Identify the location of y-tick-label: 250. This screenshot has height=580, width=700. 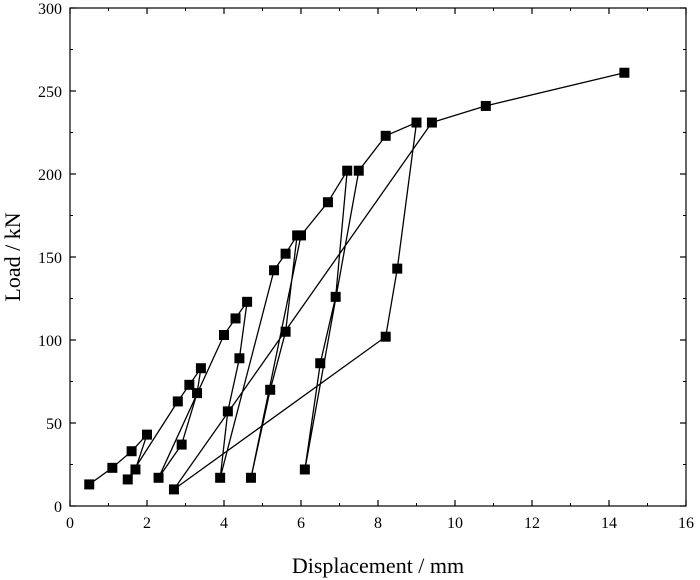
(50, 92).